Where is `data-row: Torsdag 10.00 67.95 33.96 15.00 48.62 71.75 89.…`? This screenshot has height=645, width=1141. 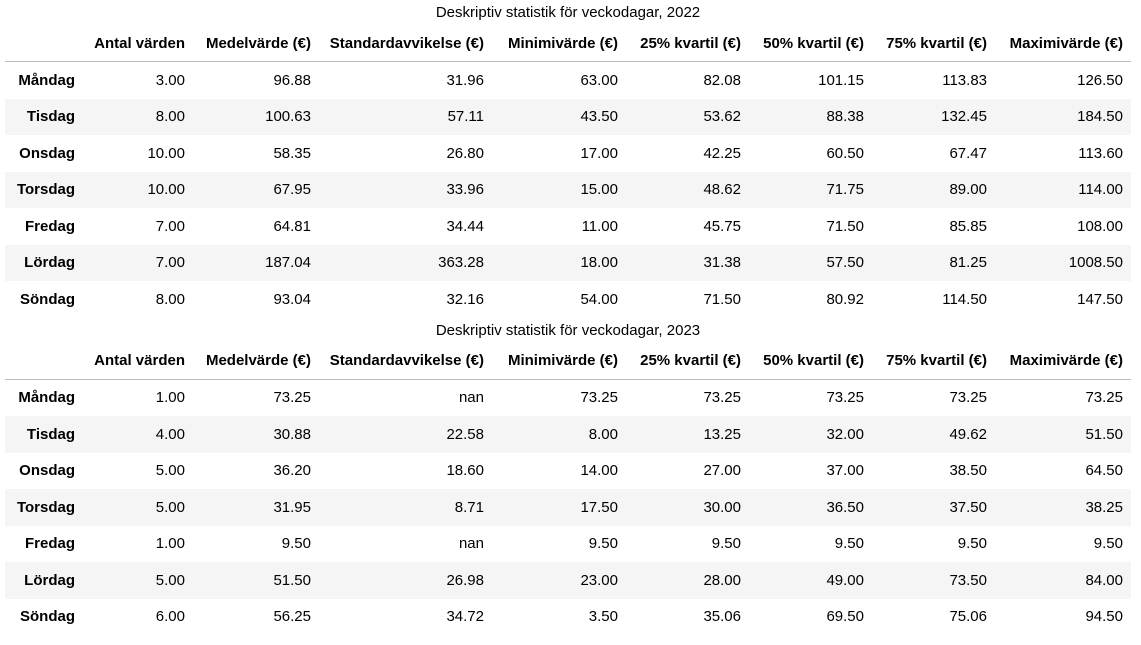
data-row: Torsdag 10.00 67.95 33.96 15.00 48.62 71.75 89.… is located at coordinates (568, 189).